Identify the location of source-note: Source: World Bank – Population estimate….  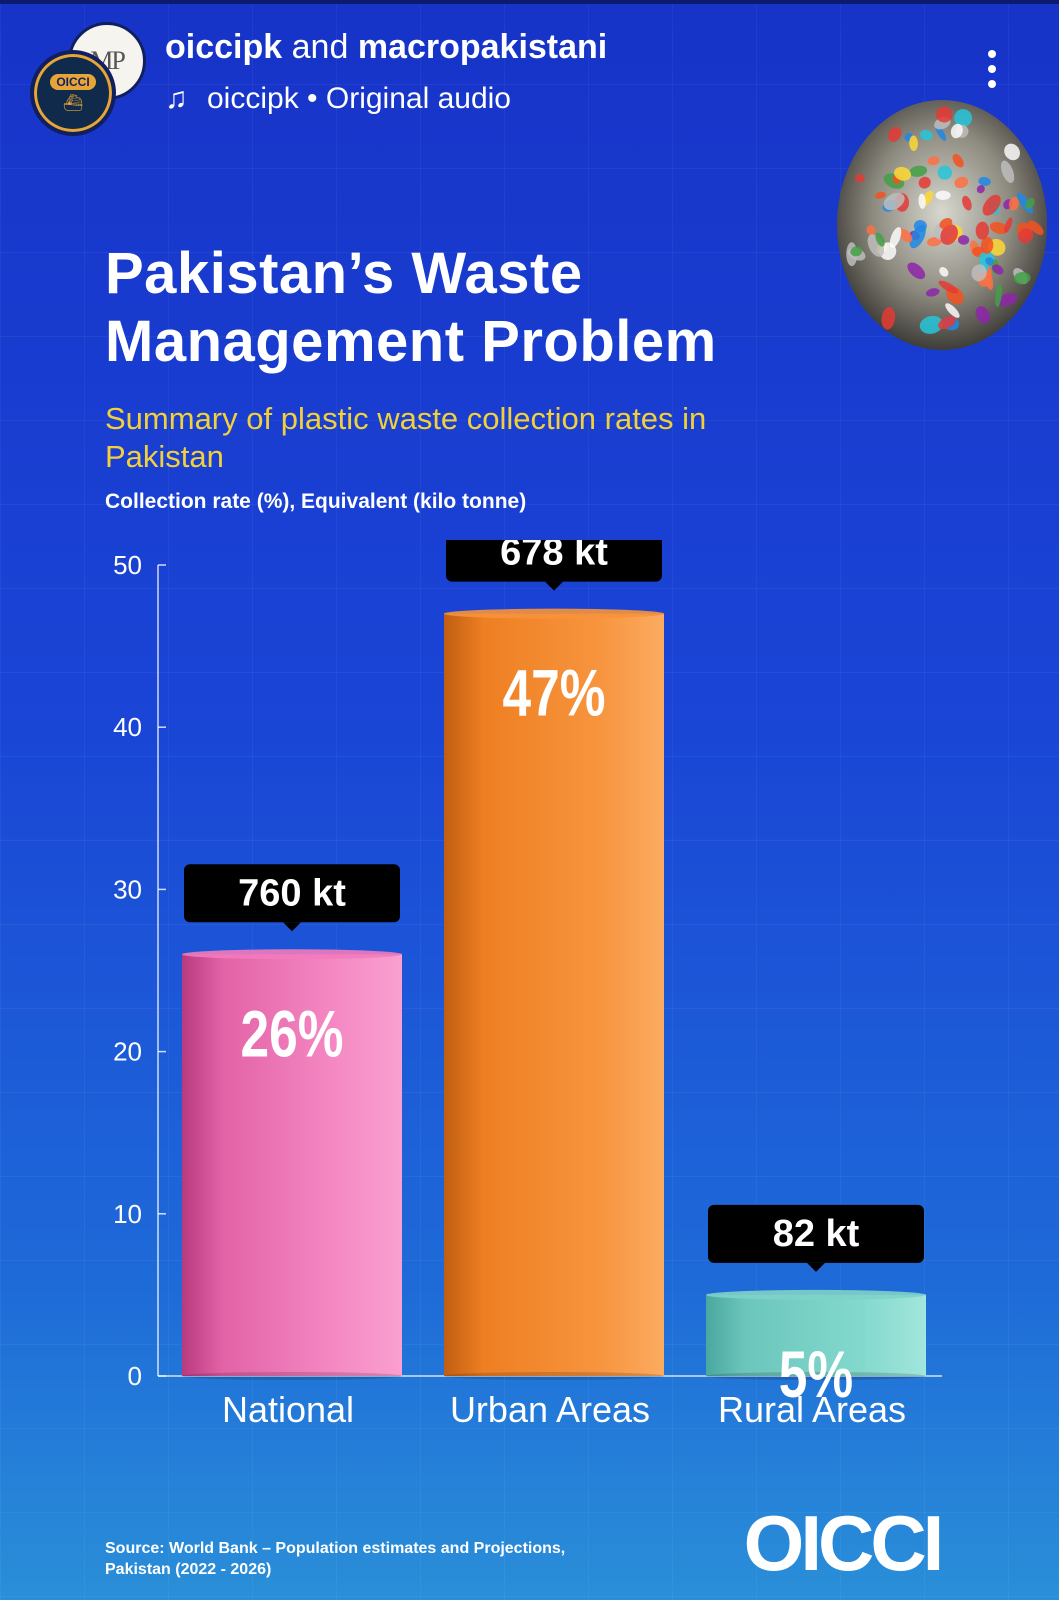
(385, 1559).